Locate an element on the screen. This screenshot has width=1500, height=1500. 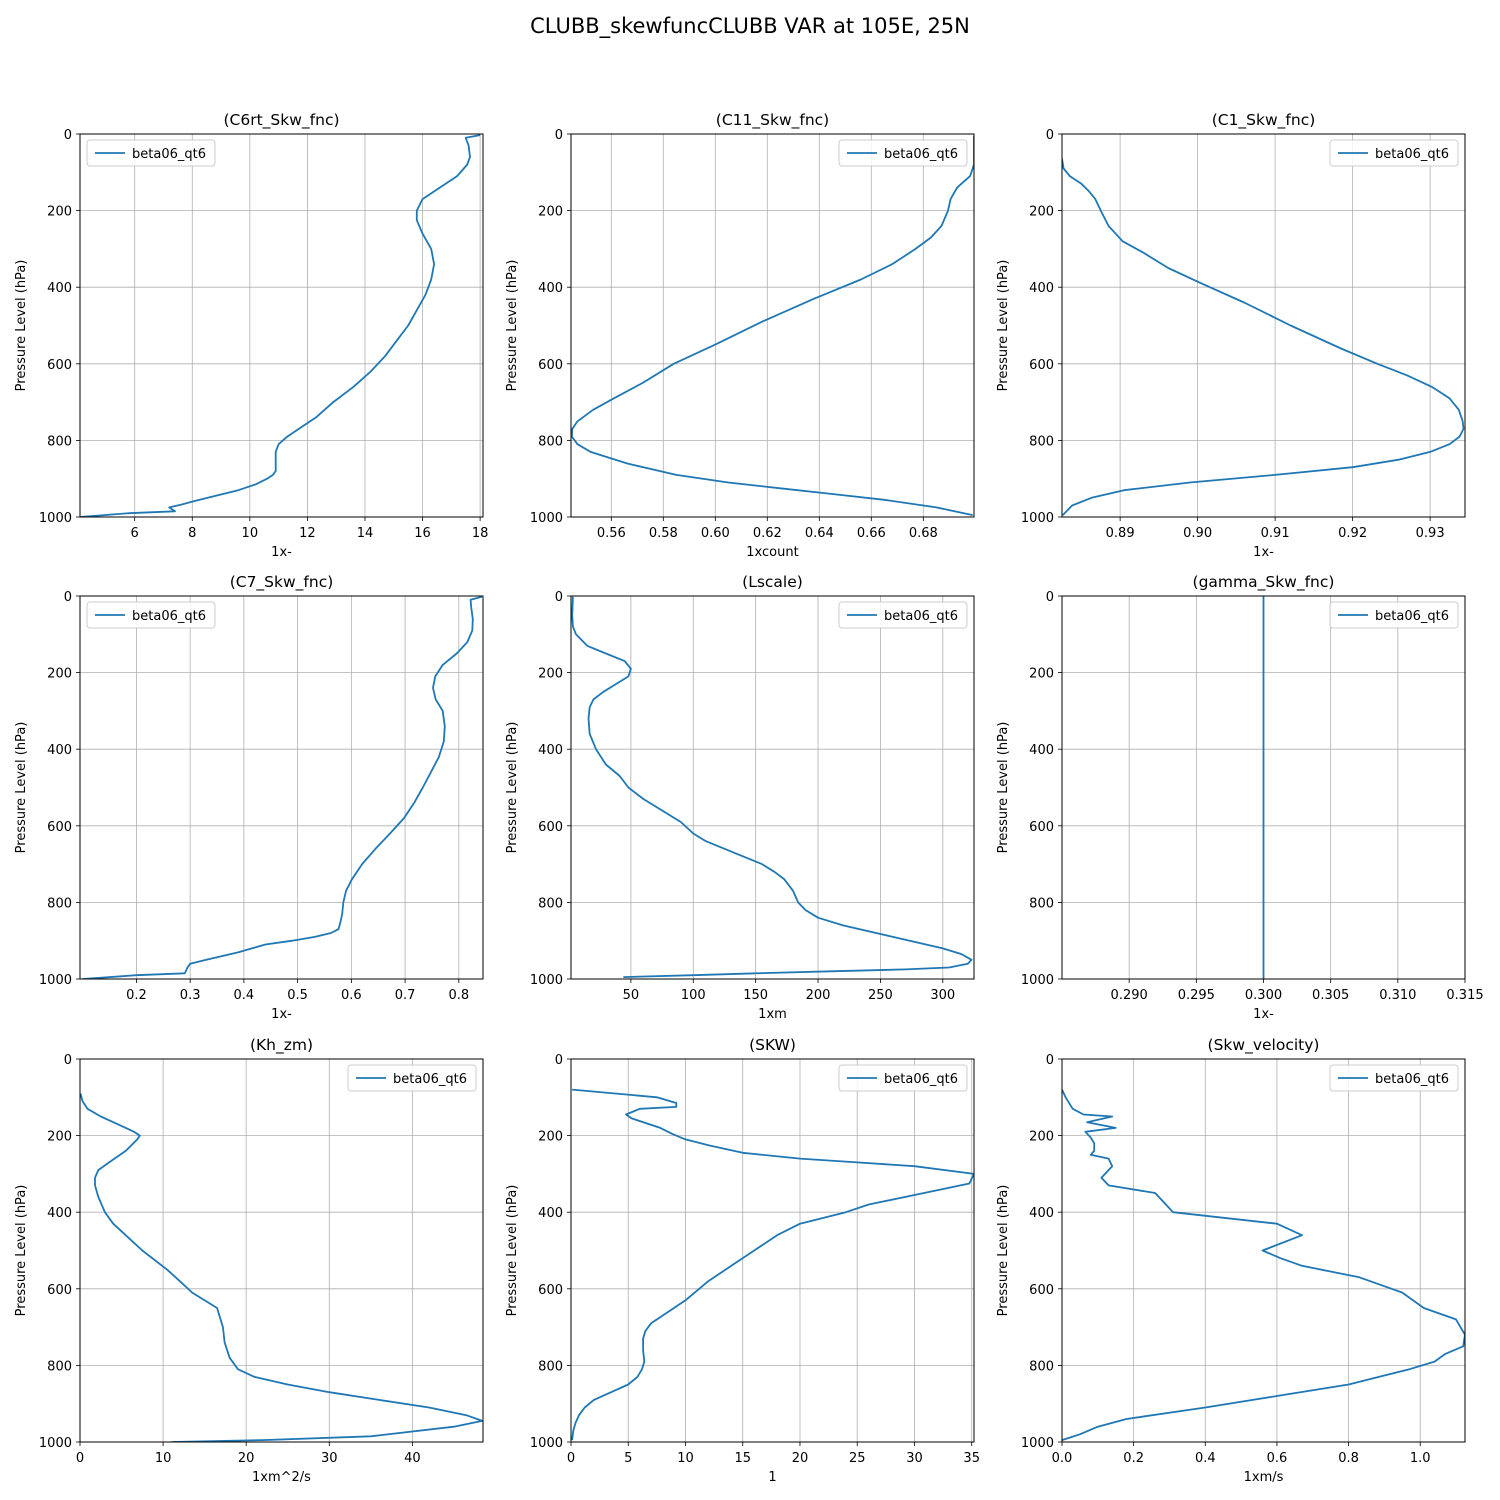
chart-title: (gamma_Skw_fnc) is located at coordinates (1264, 582).